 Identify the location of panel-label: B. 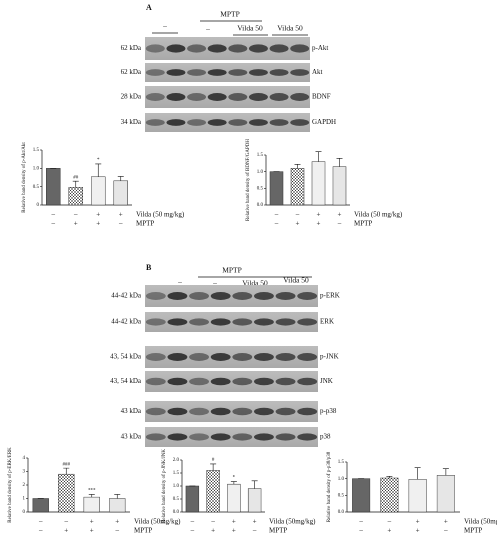
(149, 267).